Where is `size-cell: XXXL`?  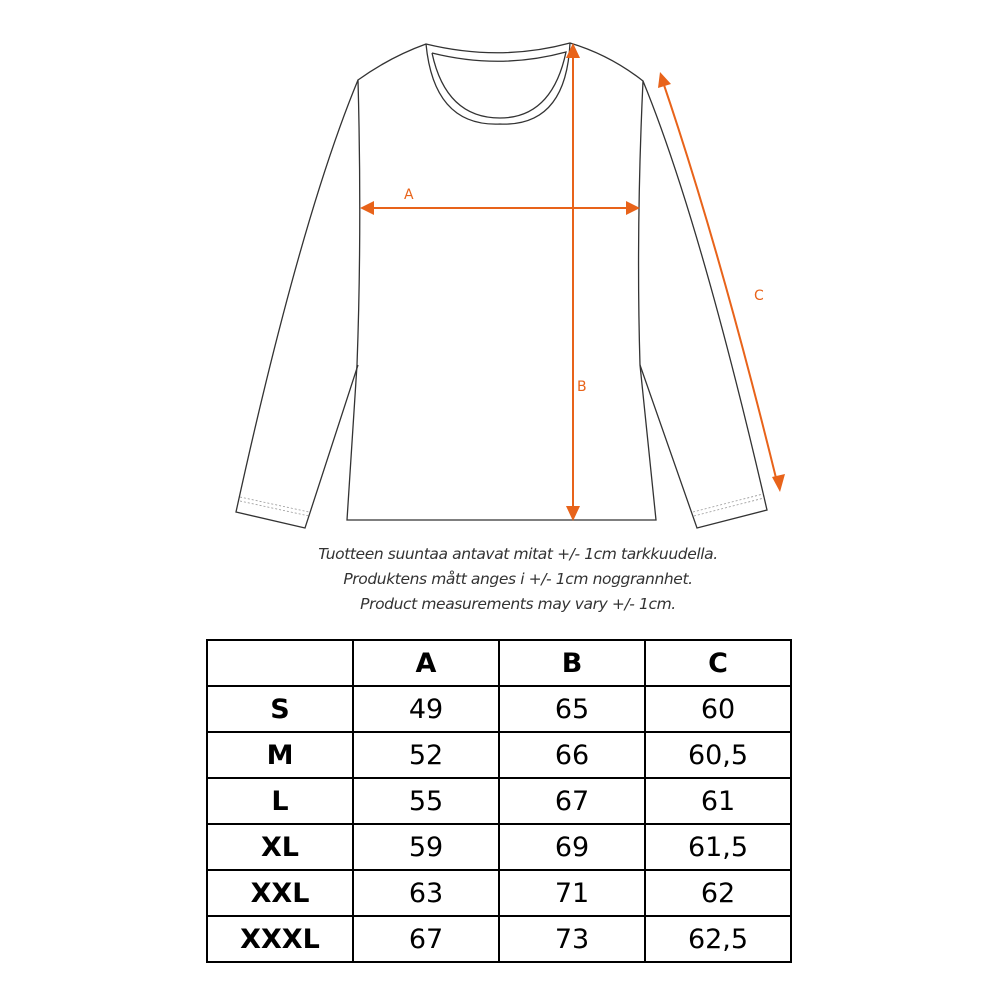 size-cell: XXXL is located at coordinates (280, 939).